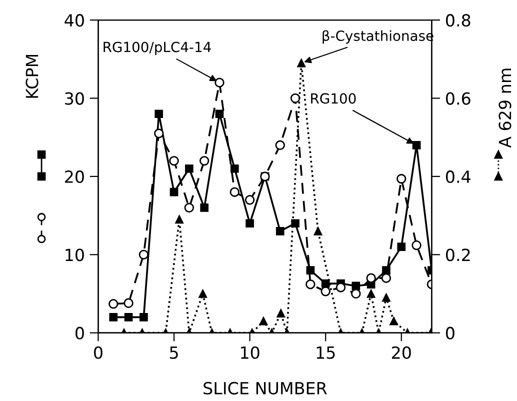  Describe the element at coordinates (401, 352) in the screenshot. I see `x-tick-label: 20` at that location.